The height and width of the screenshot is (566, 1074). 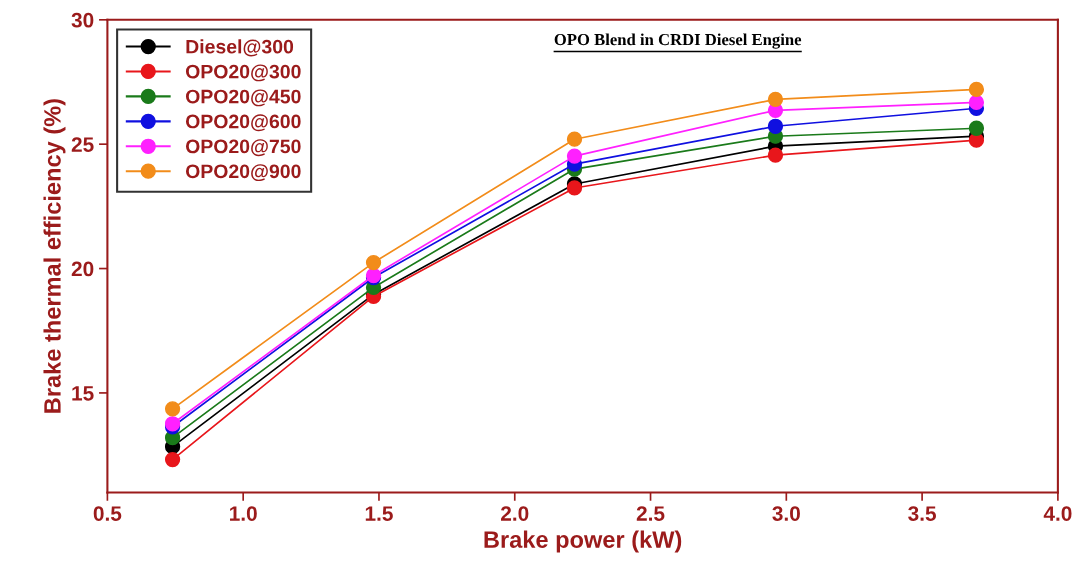 I want to click on legend-label: OPO20@600, so click(x=243, y=123).